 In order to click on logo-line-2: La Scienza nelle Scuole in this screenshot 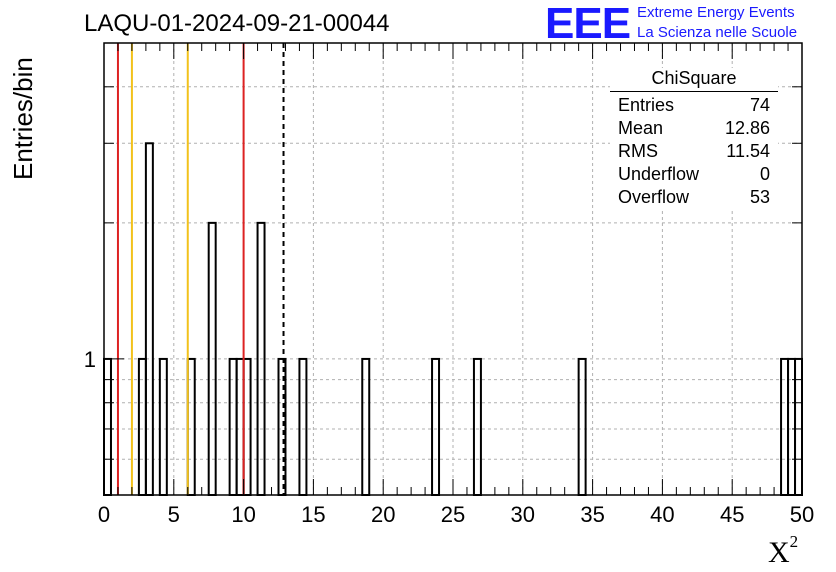, I will do `click(717, 32)`.